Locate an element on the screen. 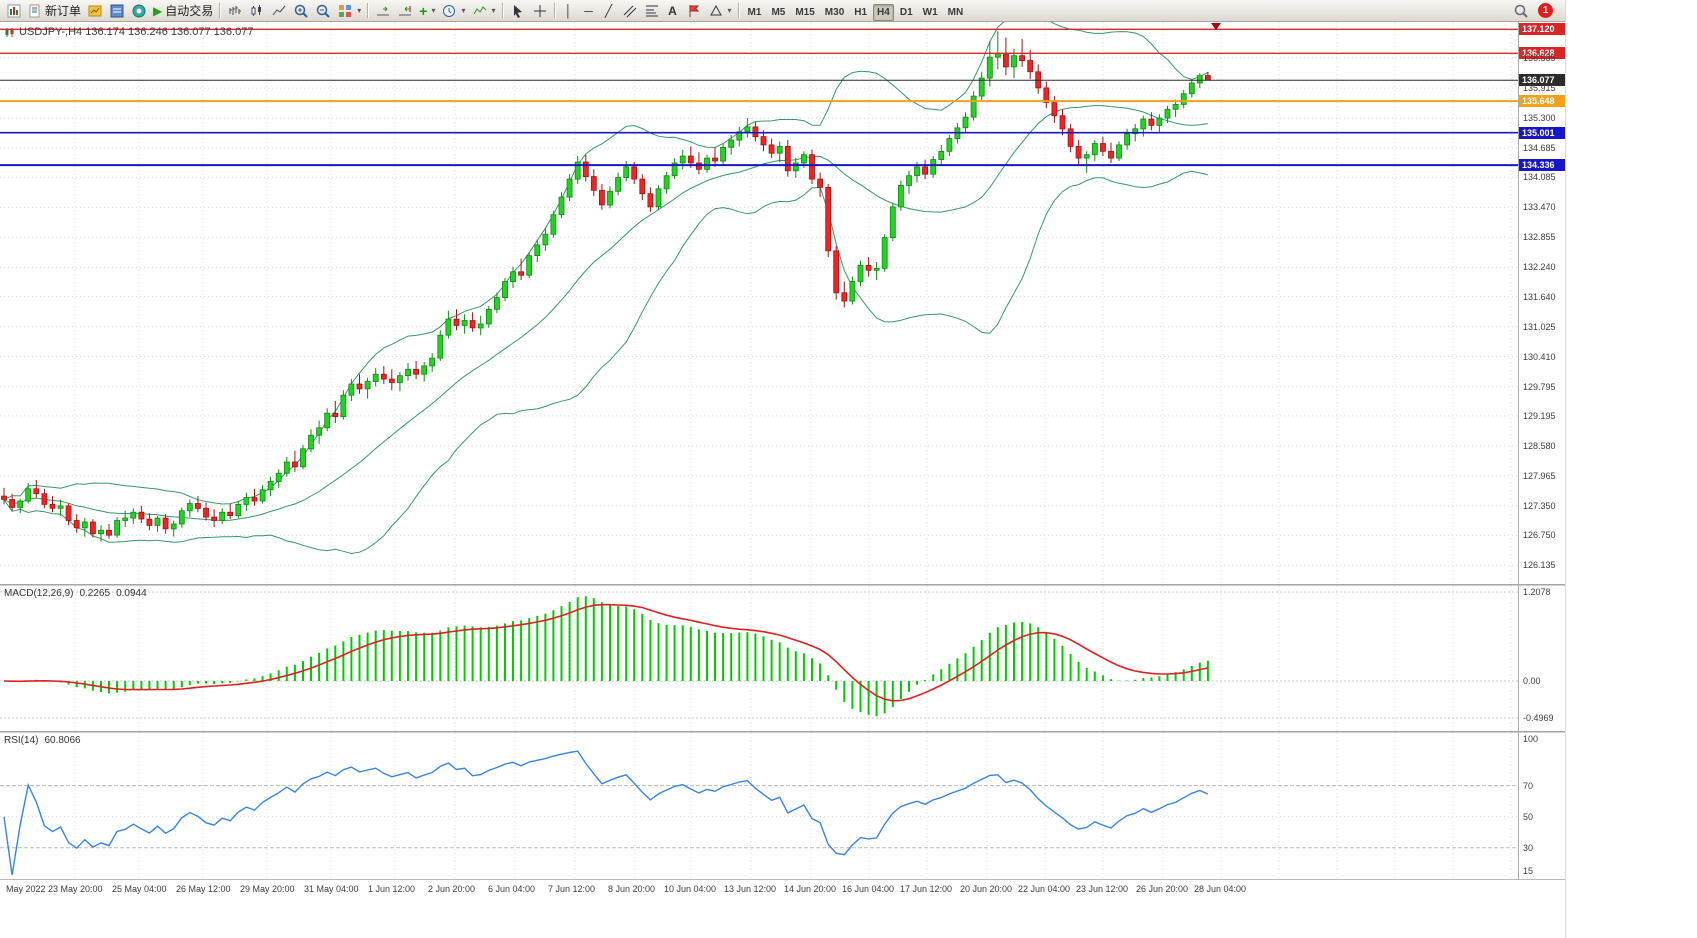 This screenshot has height=938, width=1697. zoom-out-button is located at coordinates (323, 10).